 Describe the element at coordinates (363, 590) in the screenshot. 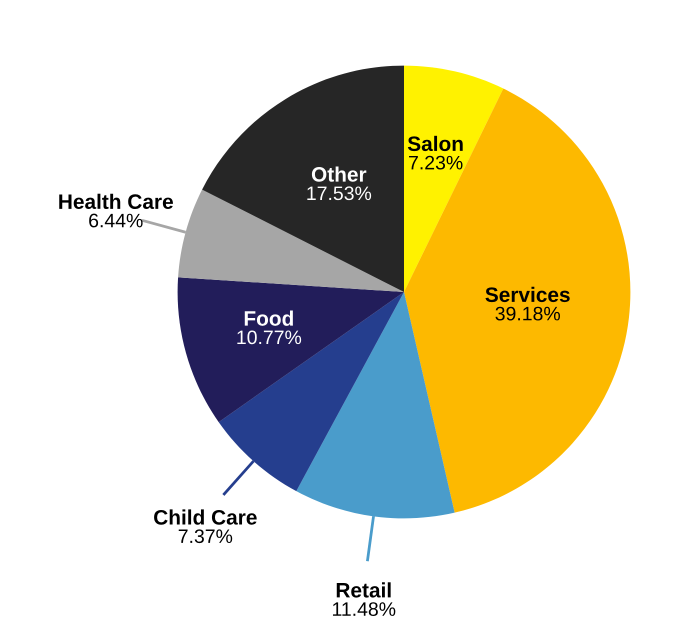

I see `slice-label: Retail` at that location.